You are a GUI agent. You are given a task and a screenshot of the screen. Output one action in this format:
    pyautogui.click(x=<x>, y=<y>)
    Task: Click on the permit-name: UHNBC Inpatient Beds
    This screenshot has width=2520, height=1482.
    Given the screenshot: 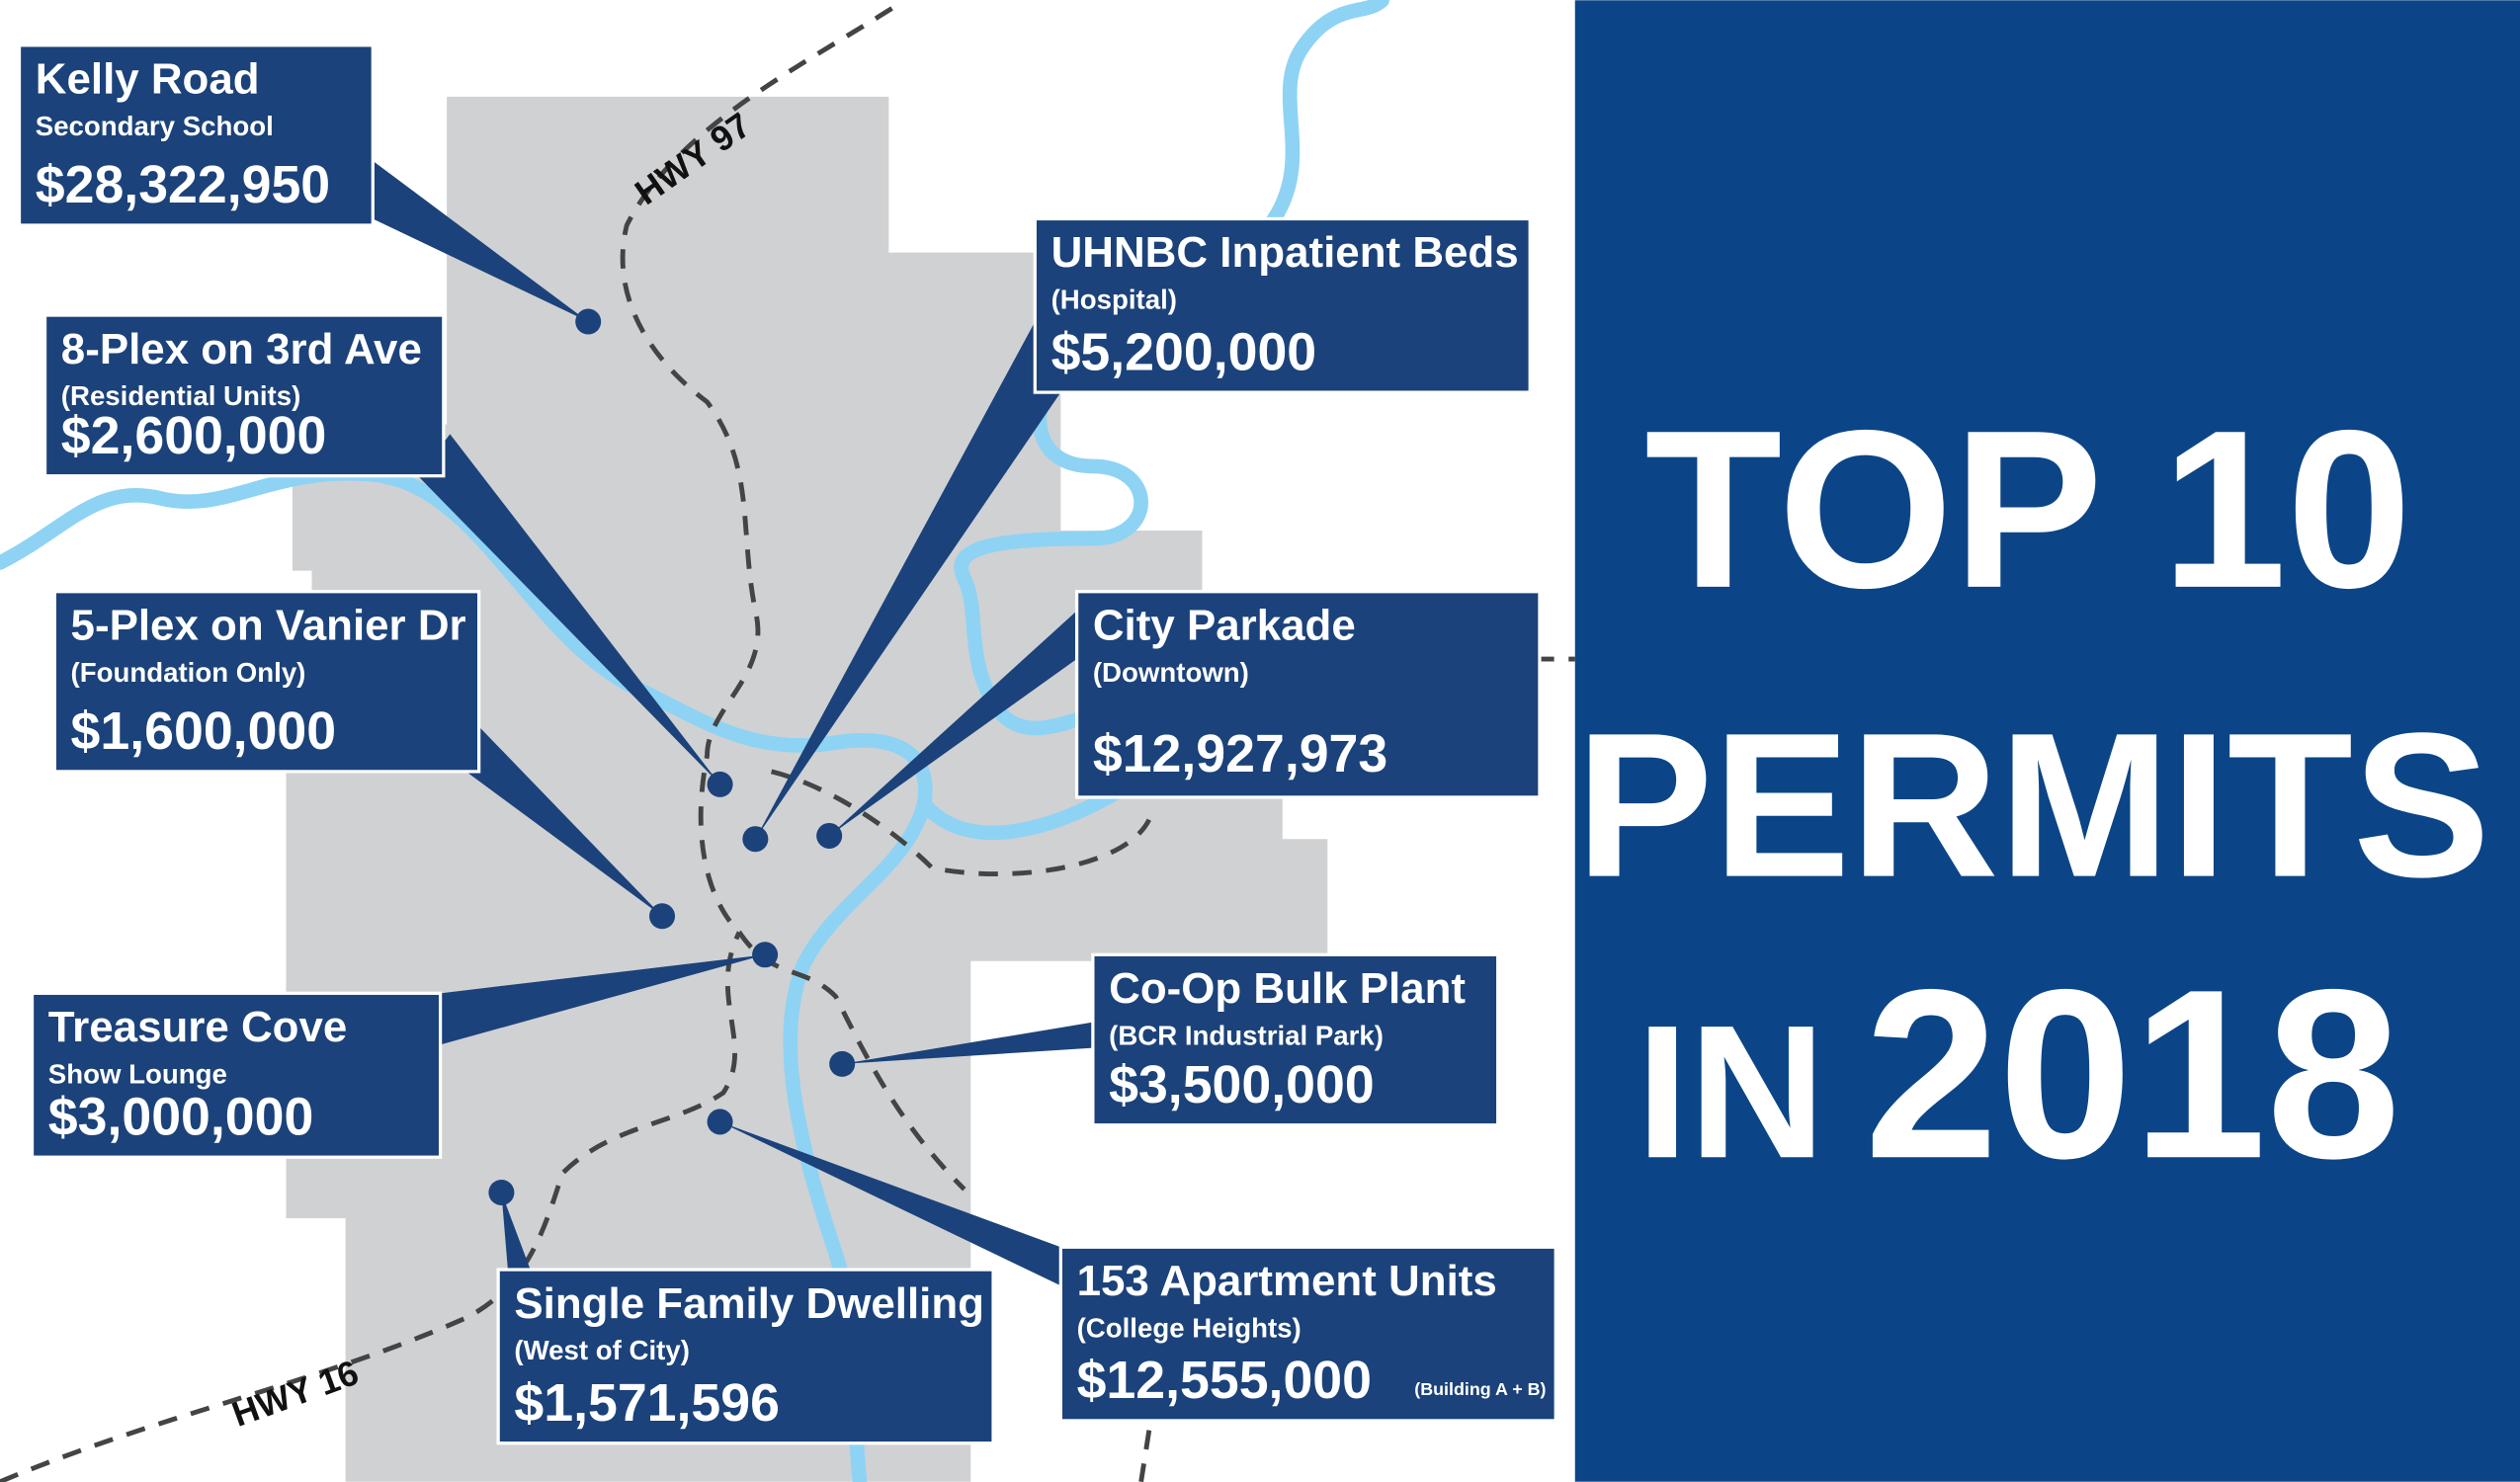 What is the action you would take?
    pyautogui.click(x=1285, y=252)
    